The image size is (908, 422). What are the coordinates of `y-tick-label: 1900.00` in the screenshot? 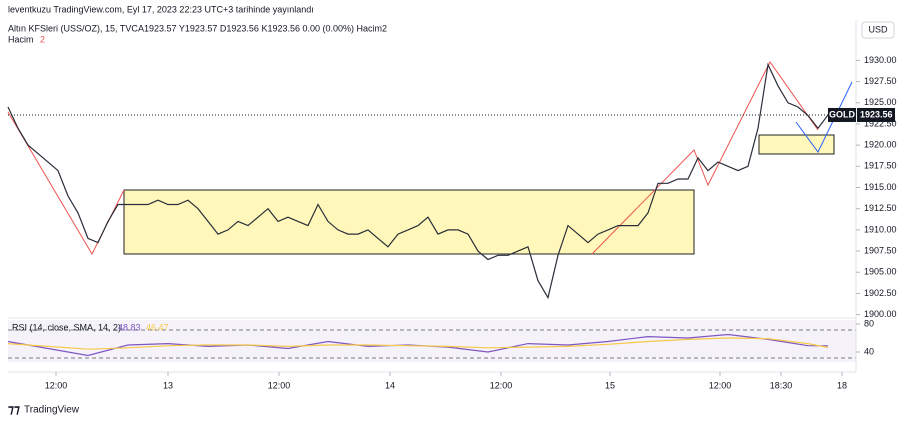 It's located at (880, 314).